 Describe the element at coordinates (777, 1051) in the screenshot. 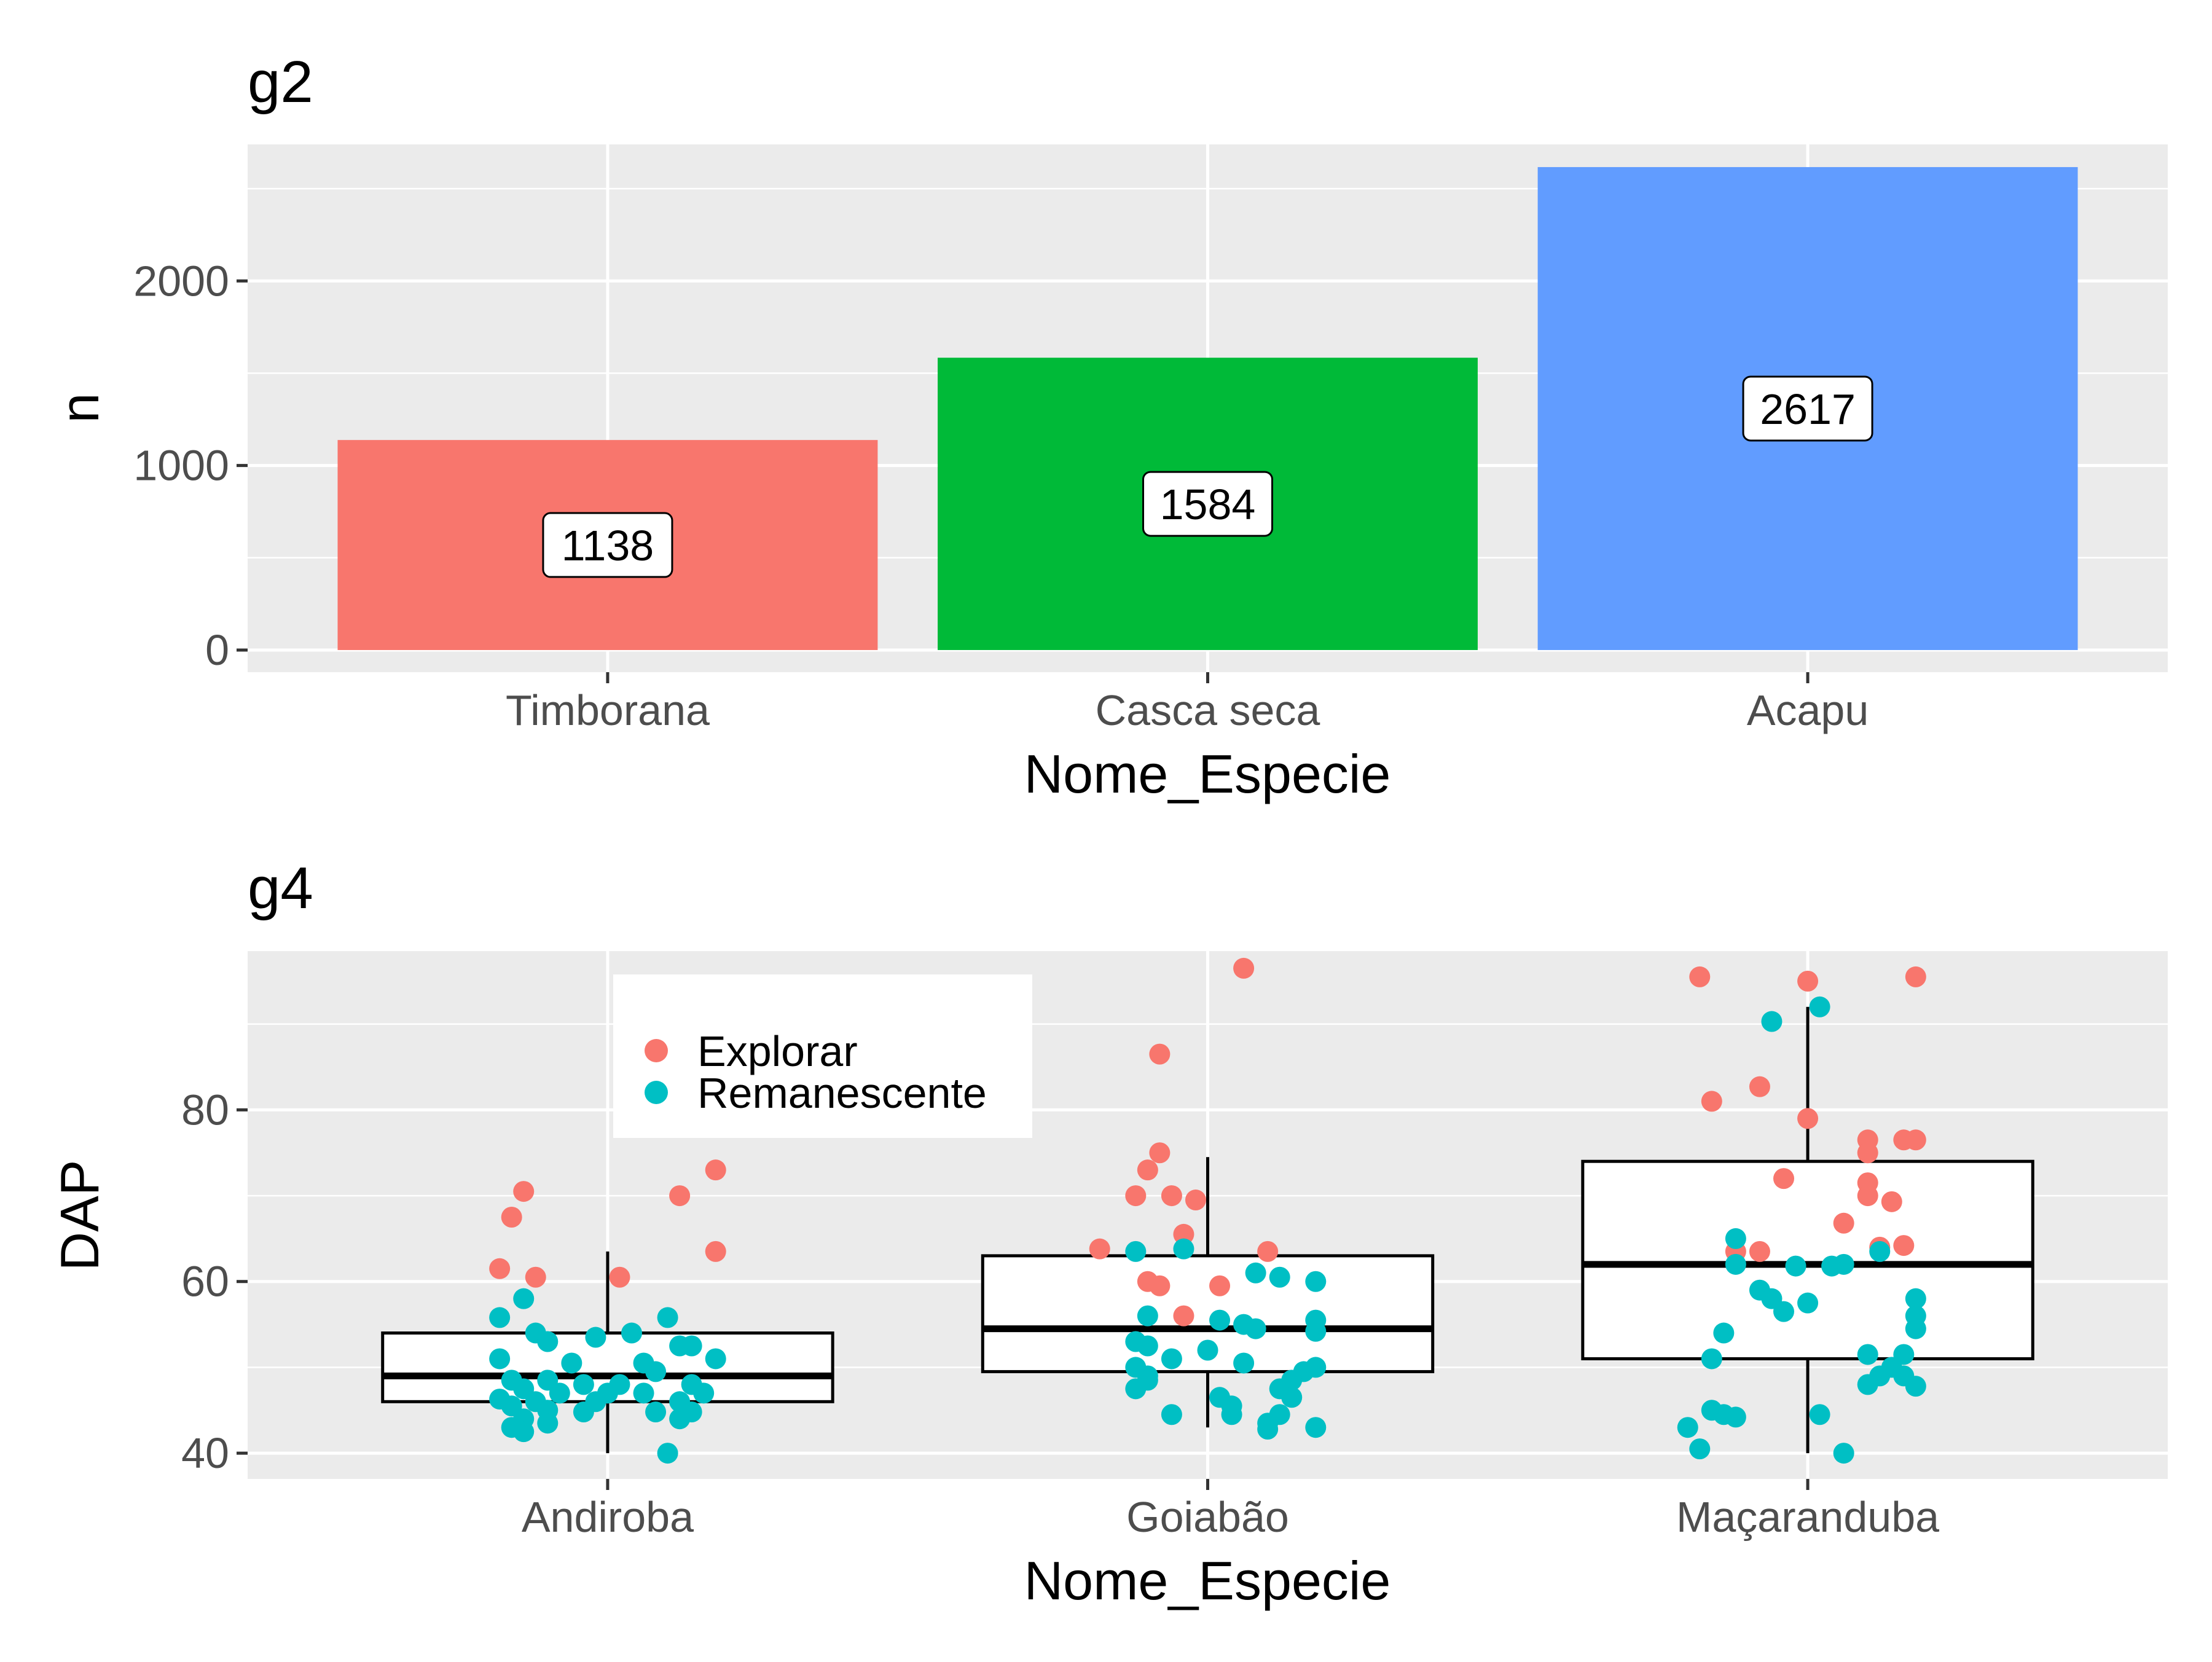

I see `legend-label-explorar: Explorar` at that location.